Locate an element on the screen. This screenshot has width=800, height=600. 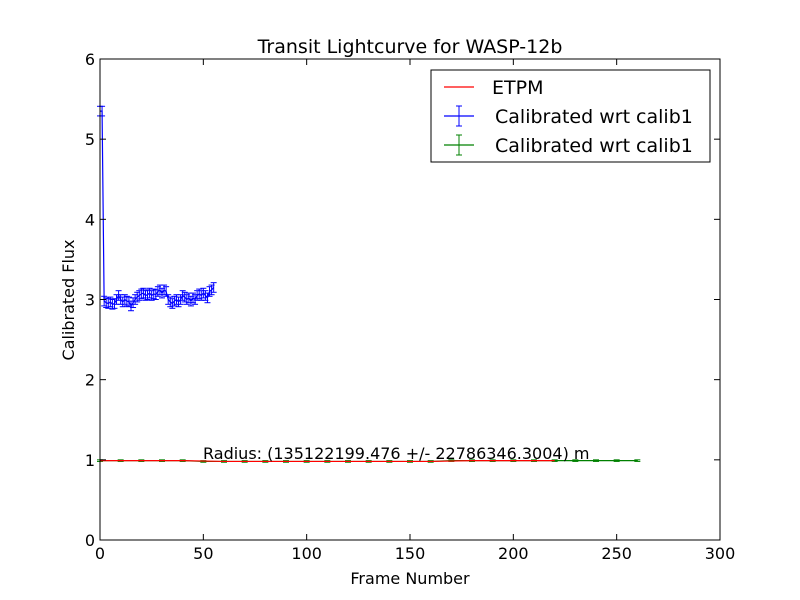
x-tick-label: 150 is located at coordinates (410, 553).